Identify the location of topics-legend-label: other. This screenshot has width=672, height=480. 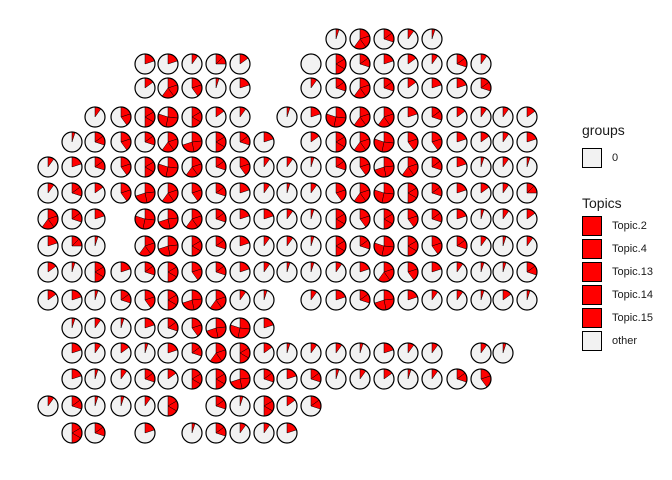
(625, 341).